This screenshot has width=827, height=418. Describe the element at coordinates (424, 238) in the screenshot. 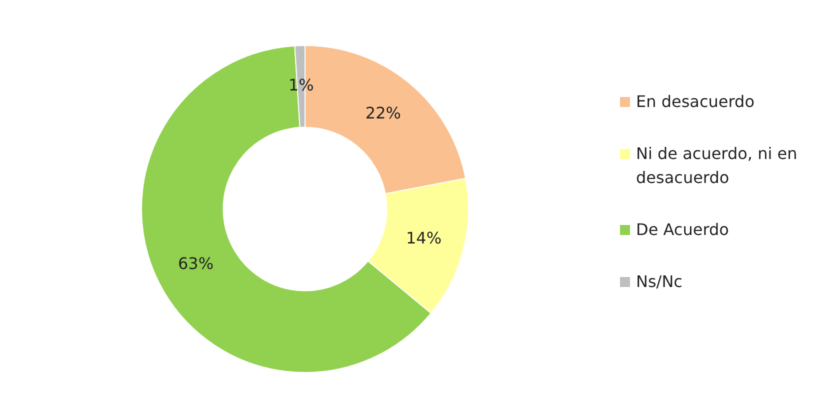

I see `data-label: 14%` at that location.